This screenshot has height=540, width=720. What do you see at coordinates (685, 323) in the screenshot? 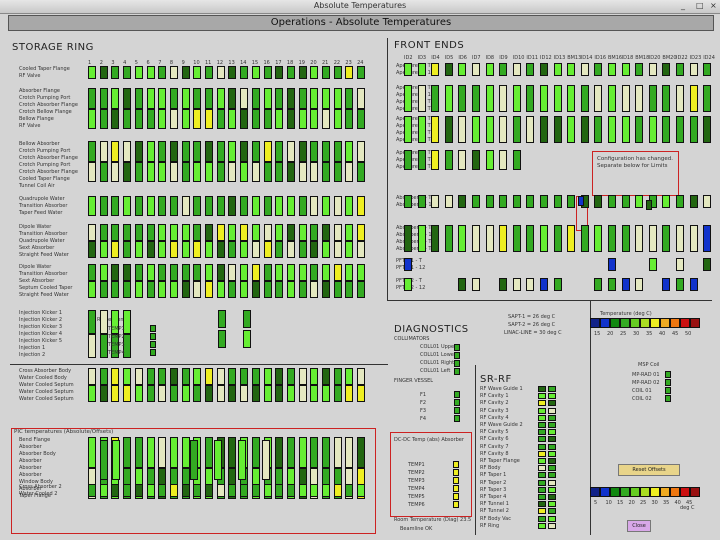
I see `legend-swatch` at bounding box center [685, 323].